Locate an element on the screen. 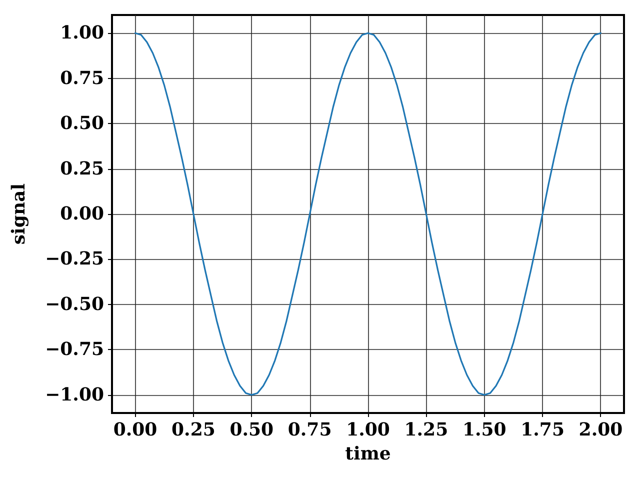  x-tick-label: 0.25 is located at coordinates (194, 430).